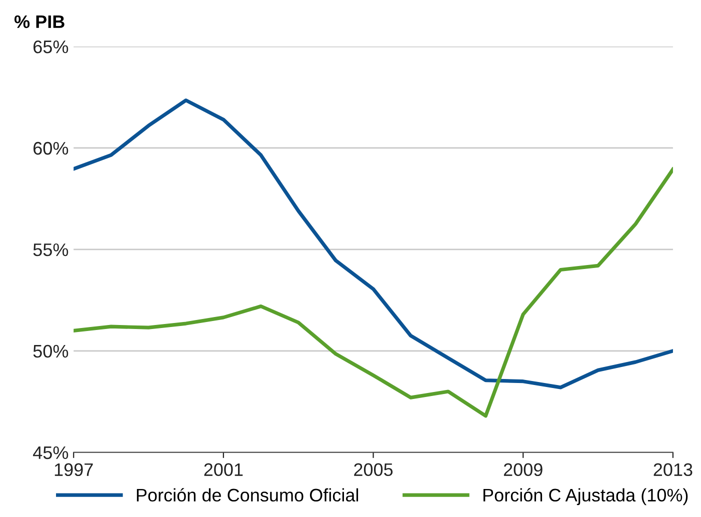 Image resolution: width=701 pixels, height=517 pixels. Describe the element at coordinates (73, 469) in the screenshot. I see `x-tick-label: 1997` at that location.